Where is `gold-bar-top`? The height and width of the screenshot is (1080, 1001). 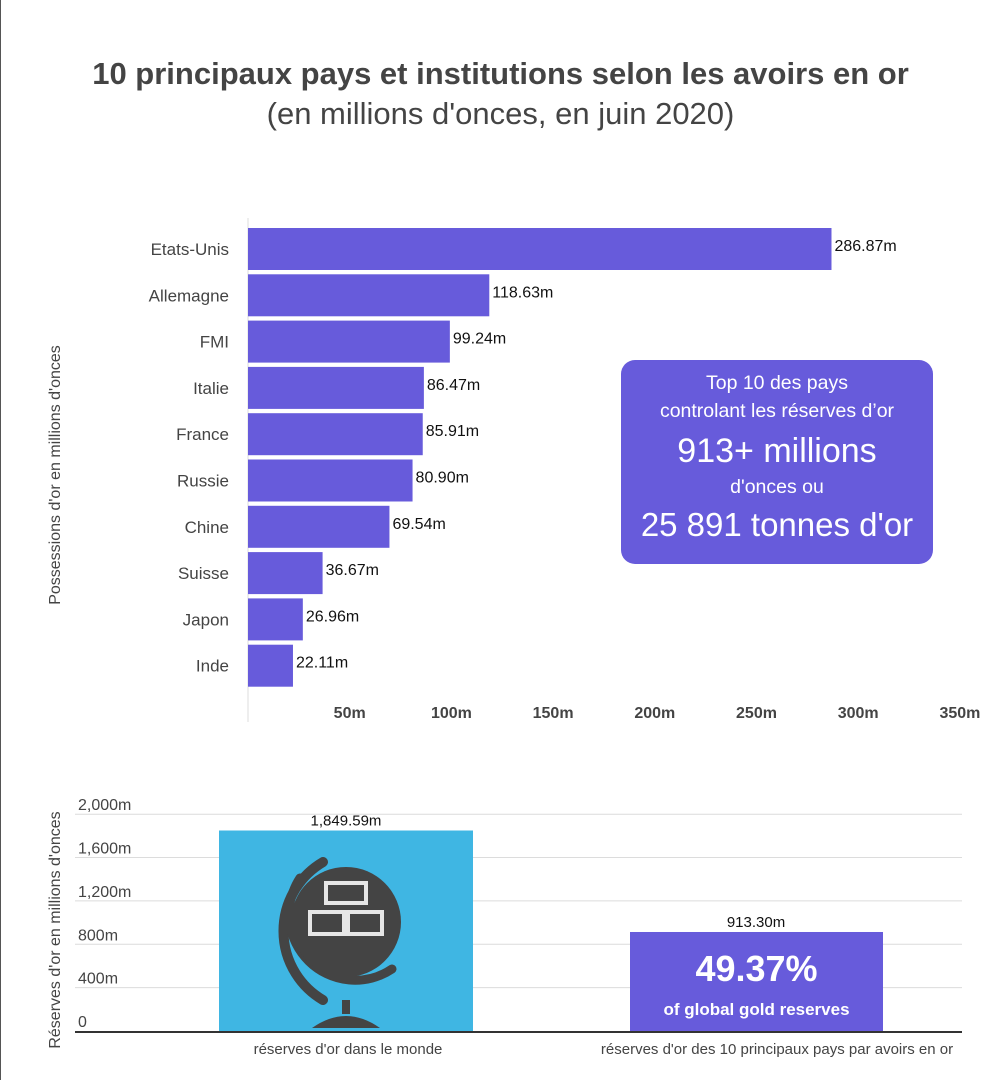
gold-bar-top is located at coordinates (346, 893).